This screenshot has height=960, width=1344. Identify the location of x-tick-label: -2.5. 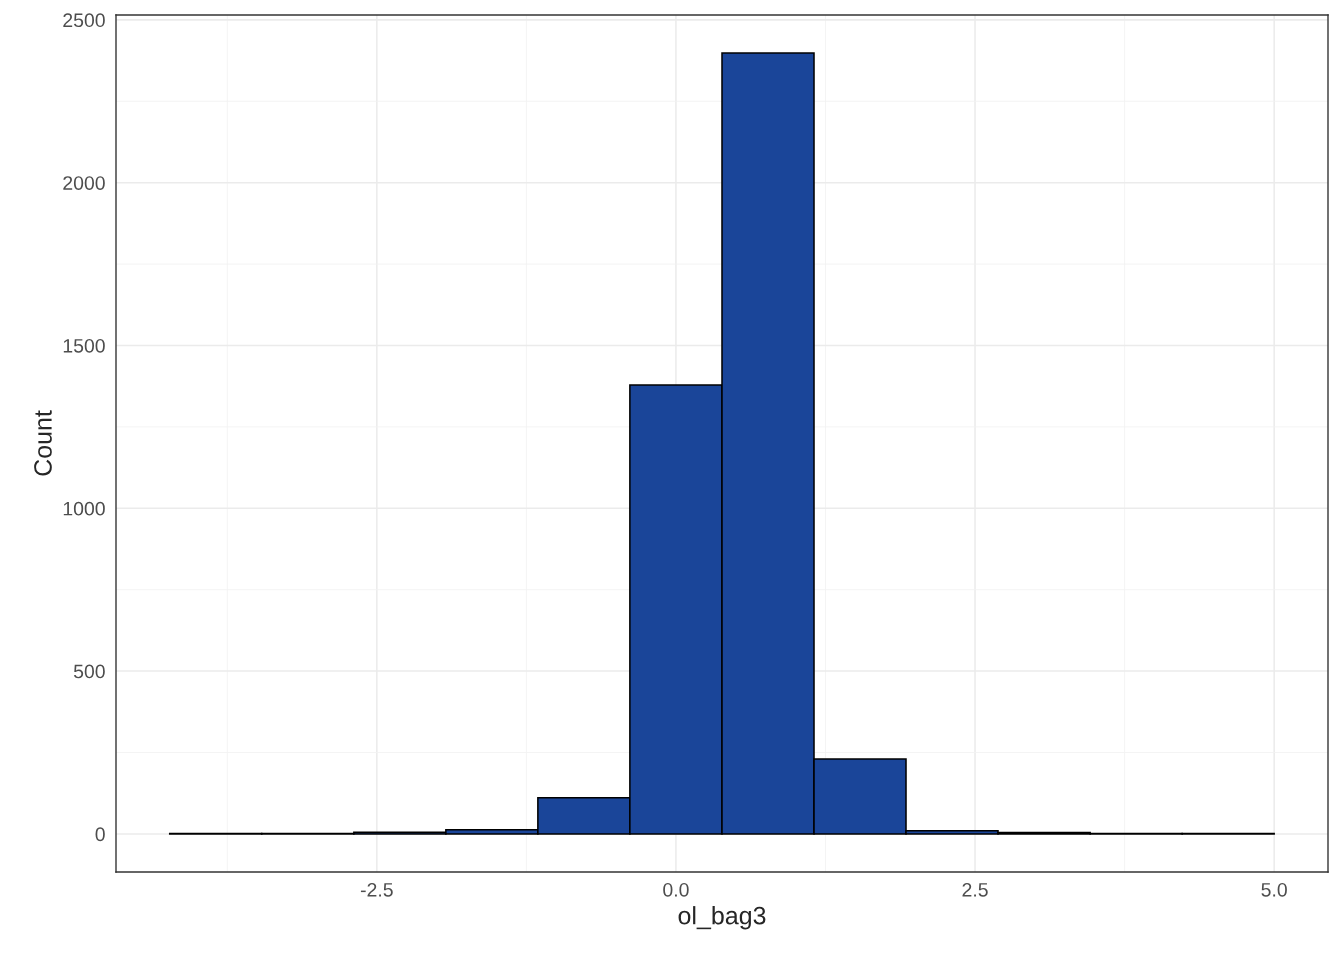
(376, 889).